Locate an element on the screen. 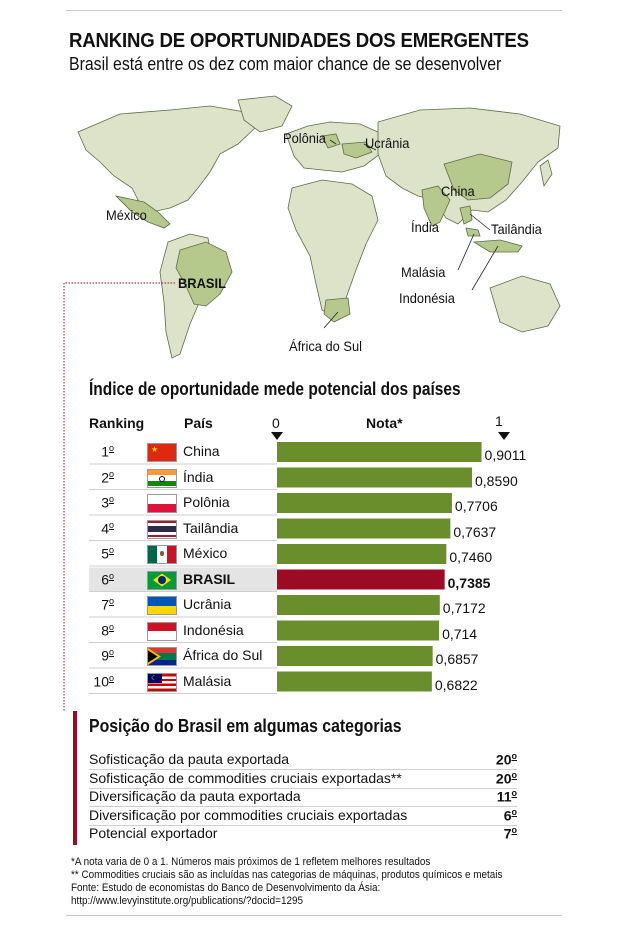 The width and height of the screenshot is (635, 931). china-shape is located at coordinates (478, 177).